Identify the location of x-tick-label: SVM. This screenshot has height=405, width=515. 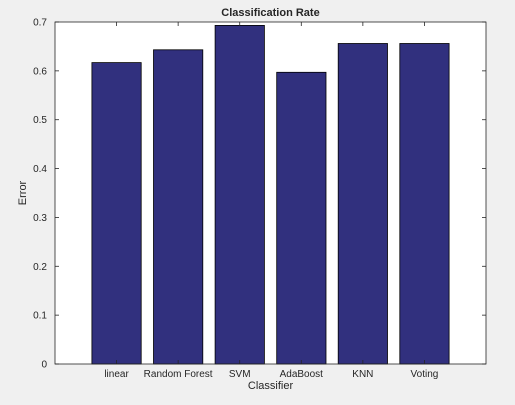
(240, 374).